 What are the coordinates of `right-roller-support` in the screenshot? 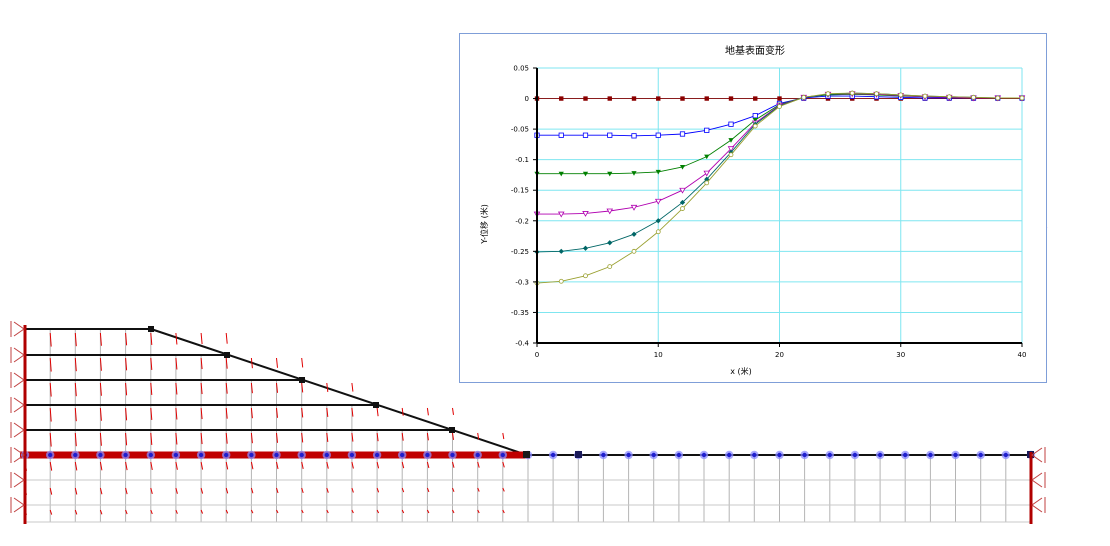 It's located at (1037, 505).